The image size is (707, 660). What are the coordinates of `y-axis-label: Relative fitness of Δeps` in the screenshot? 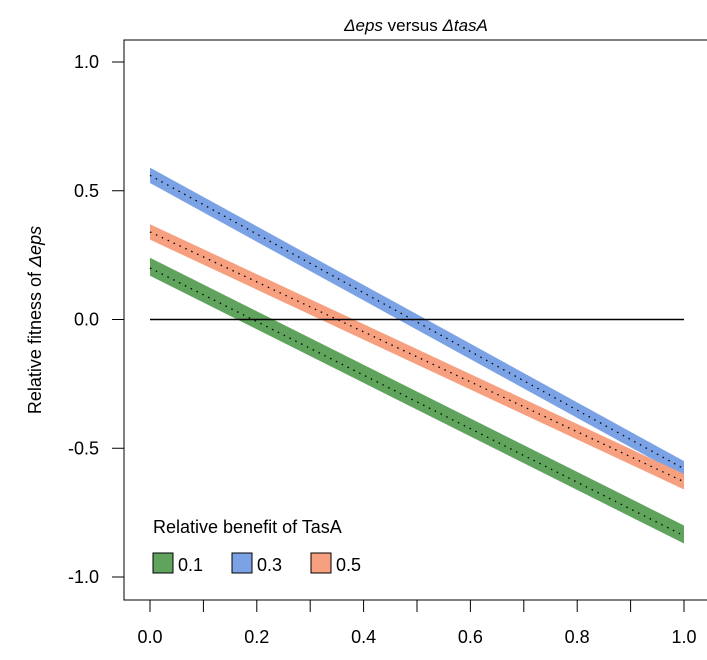 It's located at (35, 320).